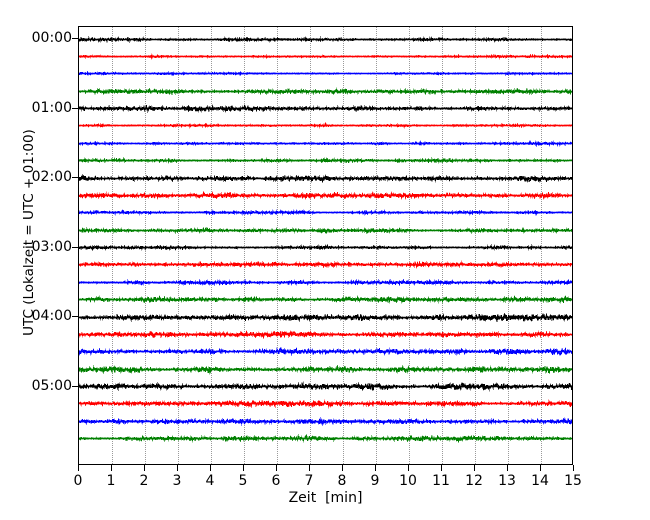 This screenshot has height=520, width=650. Describe the element at coordinates (51, 107) in the screenshot. I see `y-tick-label: 01:00` at that location.